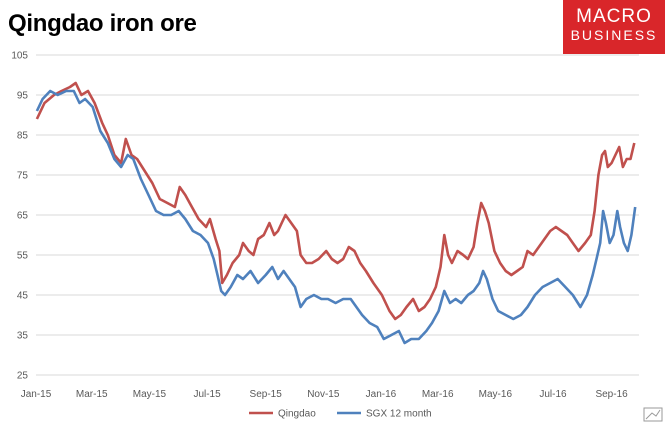 This screenshot has width=665, height=423. I want to click on y-tick-label: 75, so click(23, 176).